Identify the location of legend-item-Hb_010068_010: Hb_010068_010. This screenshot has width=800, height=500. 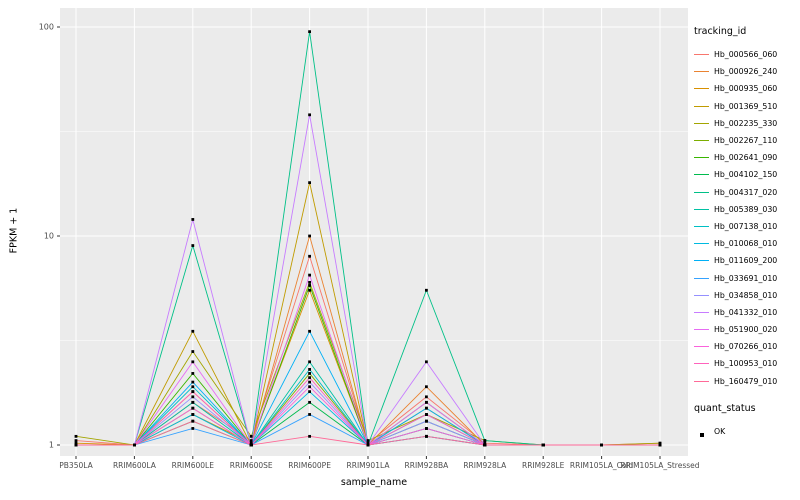
(746, 243).